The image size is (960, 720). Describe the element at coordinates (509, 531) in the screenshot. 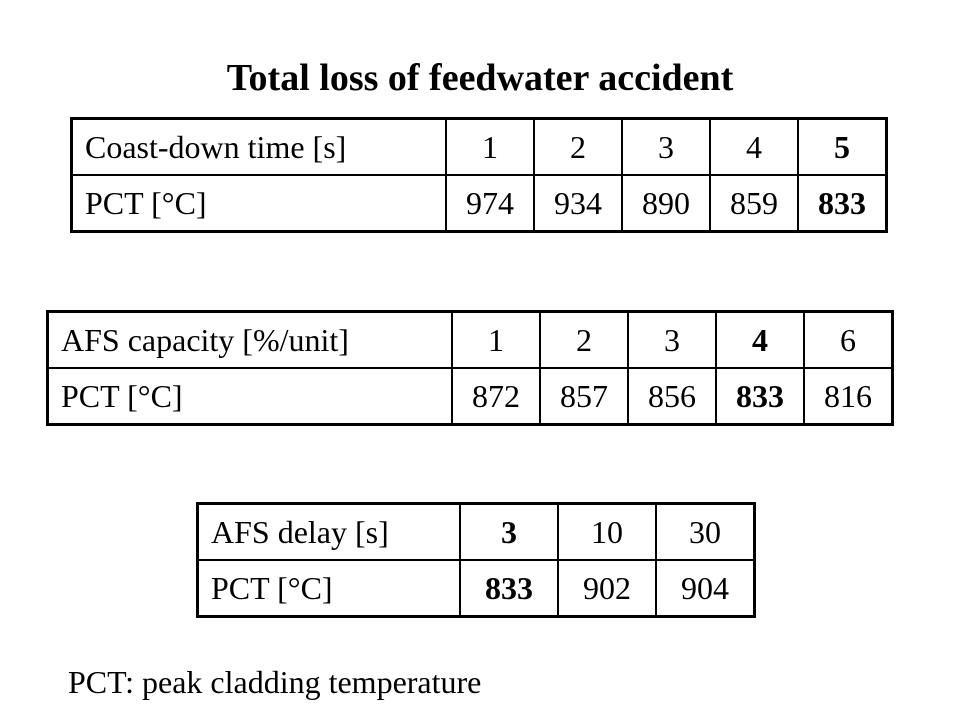

I see `param-cell-selected: 3` at that location.